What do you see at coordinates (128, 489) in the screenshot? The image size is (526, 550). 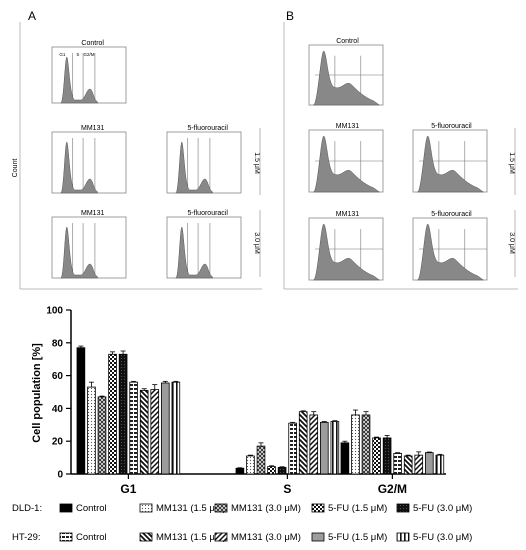 I see `x-tick-label: G1` at bounding box center [128, 489].